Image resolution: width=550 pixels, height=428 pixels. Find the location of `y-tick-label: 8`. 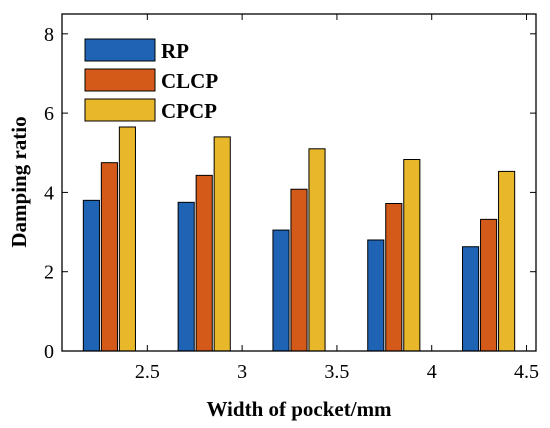

y-tick-label: 8 is located at coordinates (49, 35).